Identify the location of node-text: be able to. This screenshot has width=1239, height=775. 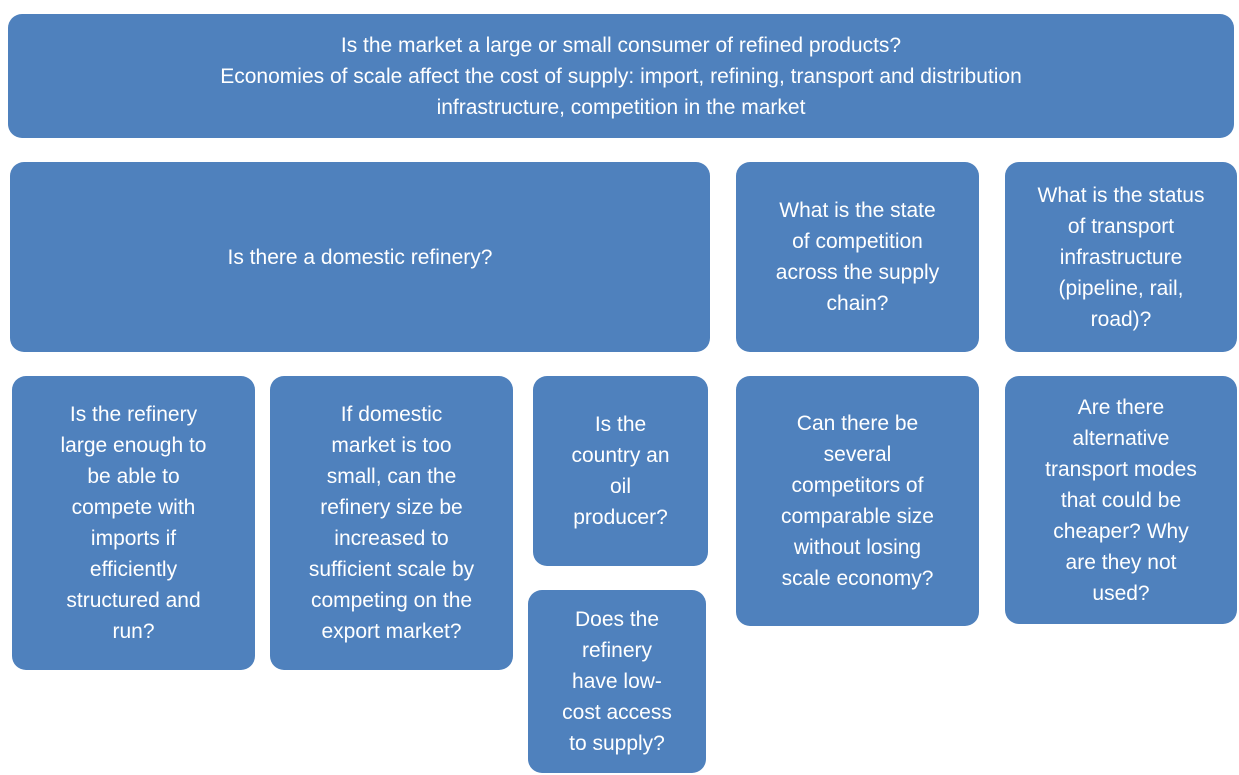
(133, 476).